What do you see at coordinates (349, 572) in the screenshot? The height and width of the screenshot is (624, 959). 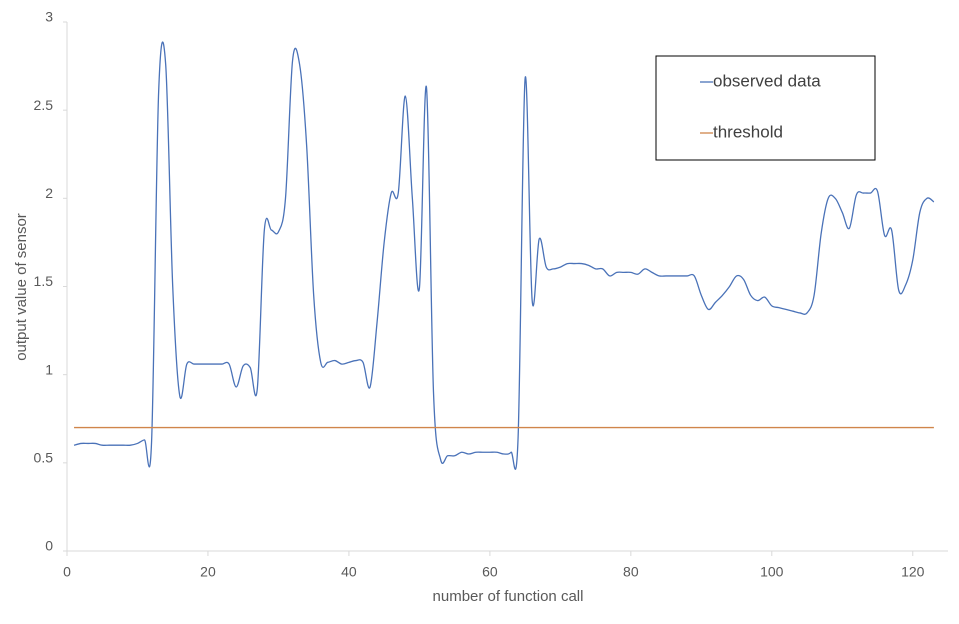 I see `x-tick-label: 40` at bounding box center [349, 572].